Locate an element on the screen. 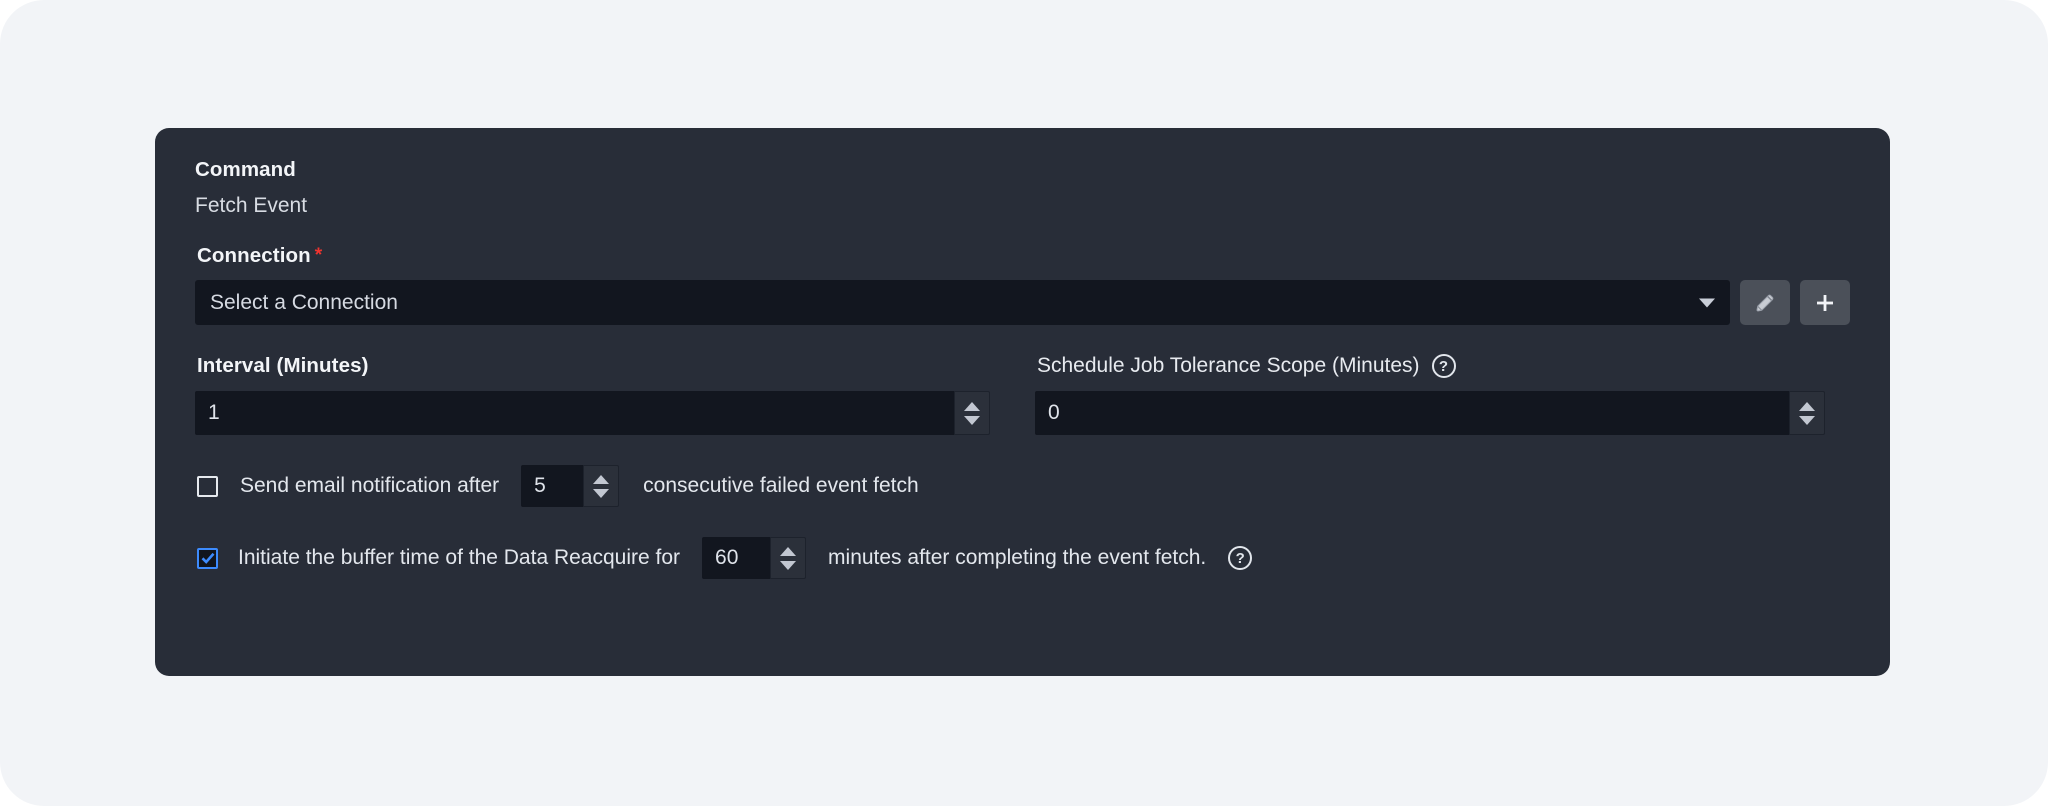  chevron-down-icon is located at coordinates (1707, 302).